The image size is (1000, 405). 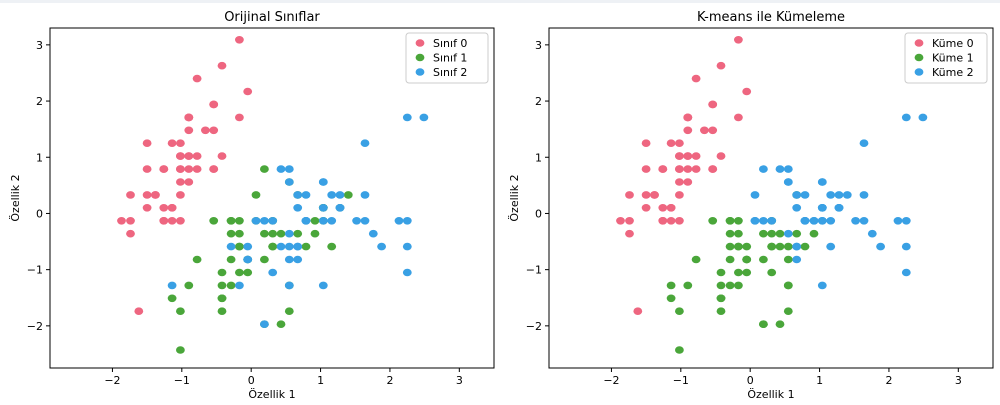 I want to click on y-tick-label: −2, so click(x=534, y=326).